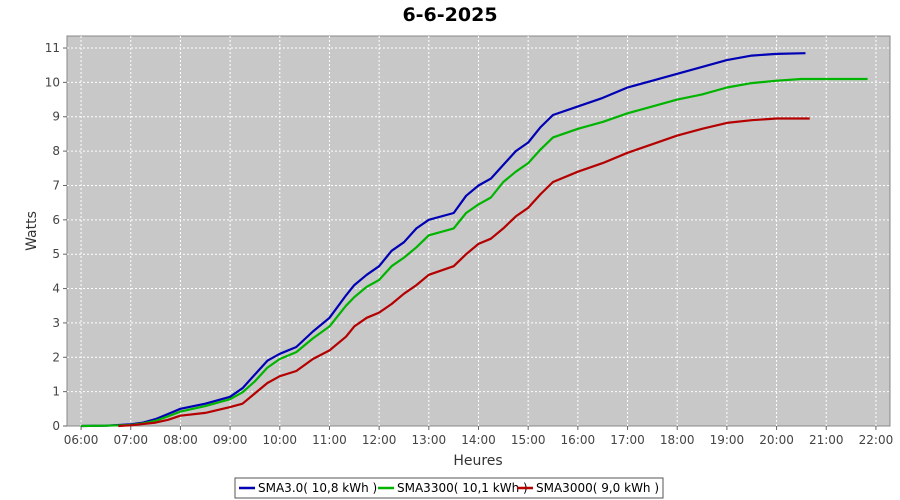 The image size is (900, 500). I want to click on x-tick-label: 22:00, so click(876, 440).